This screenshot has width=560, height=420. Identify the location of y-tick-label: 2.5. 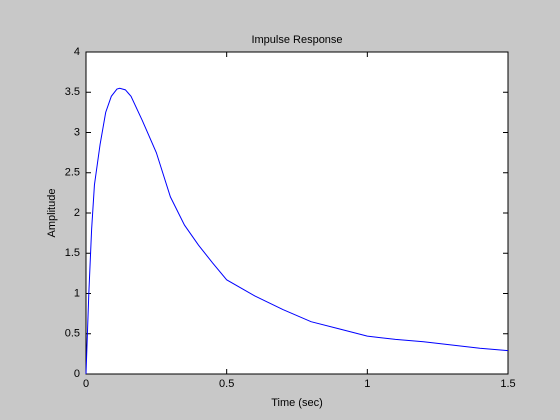
(72, 173).